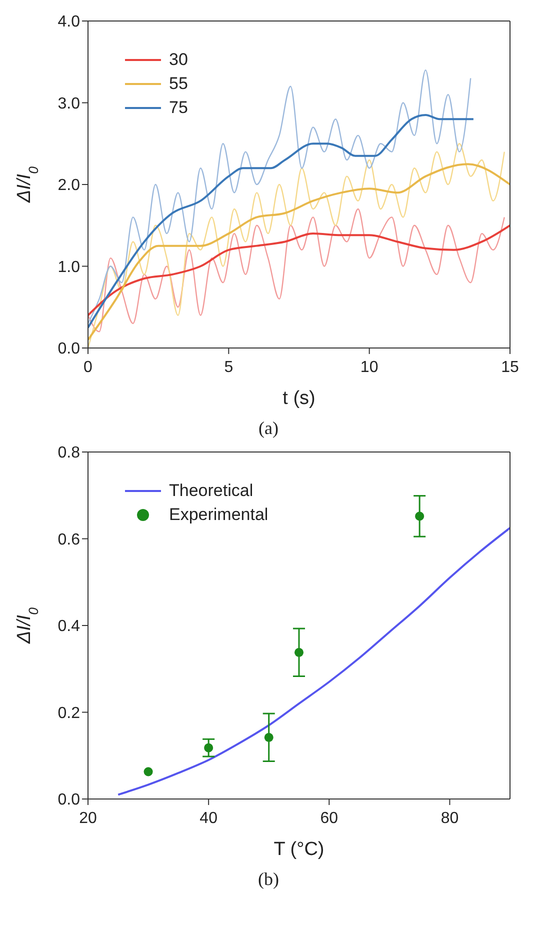 Image resolution: width=537 pixels, height=925 pixels. I want to click on y-tick-label: 3.0, so click(69, 103).